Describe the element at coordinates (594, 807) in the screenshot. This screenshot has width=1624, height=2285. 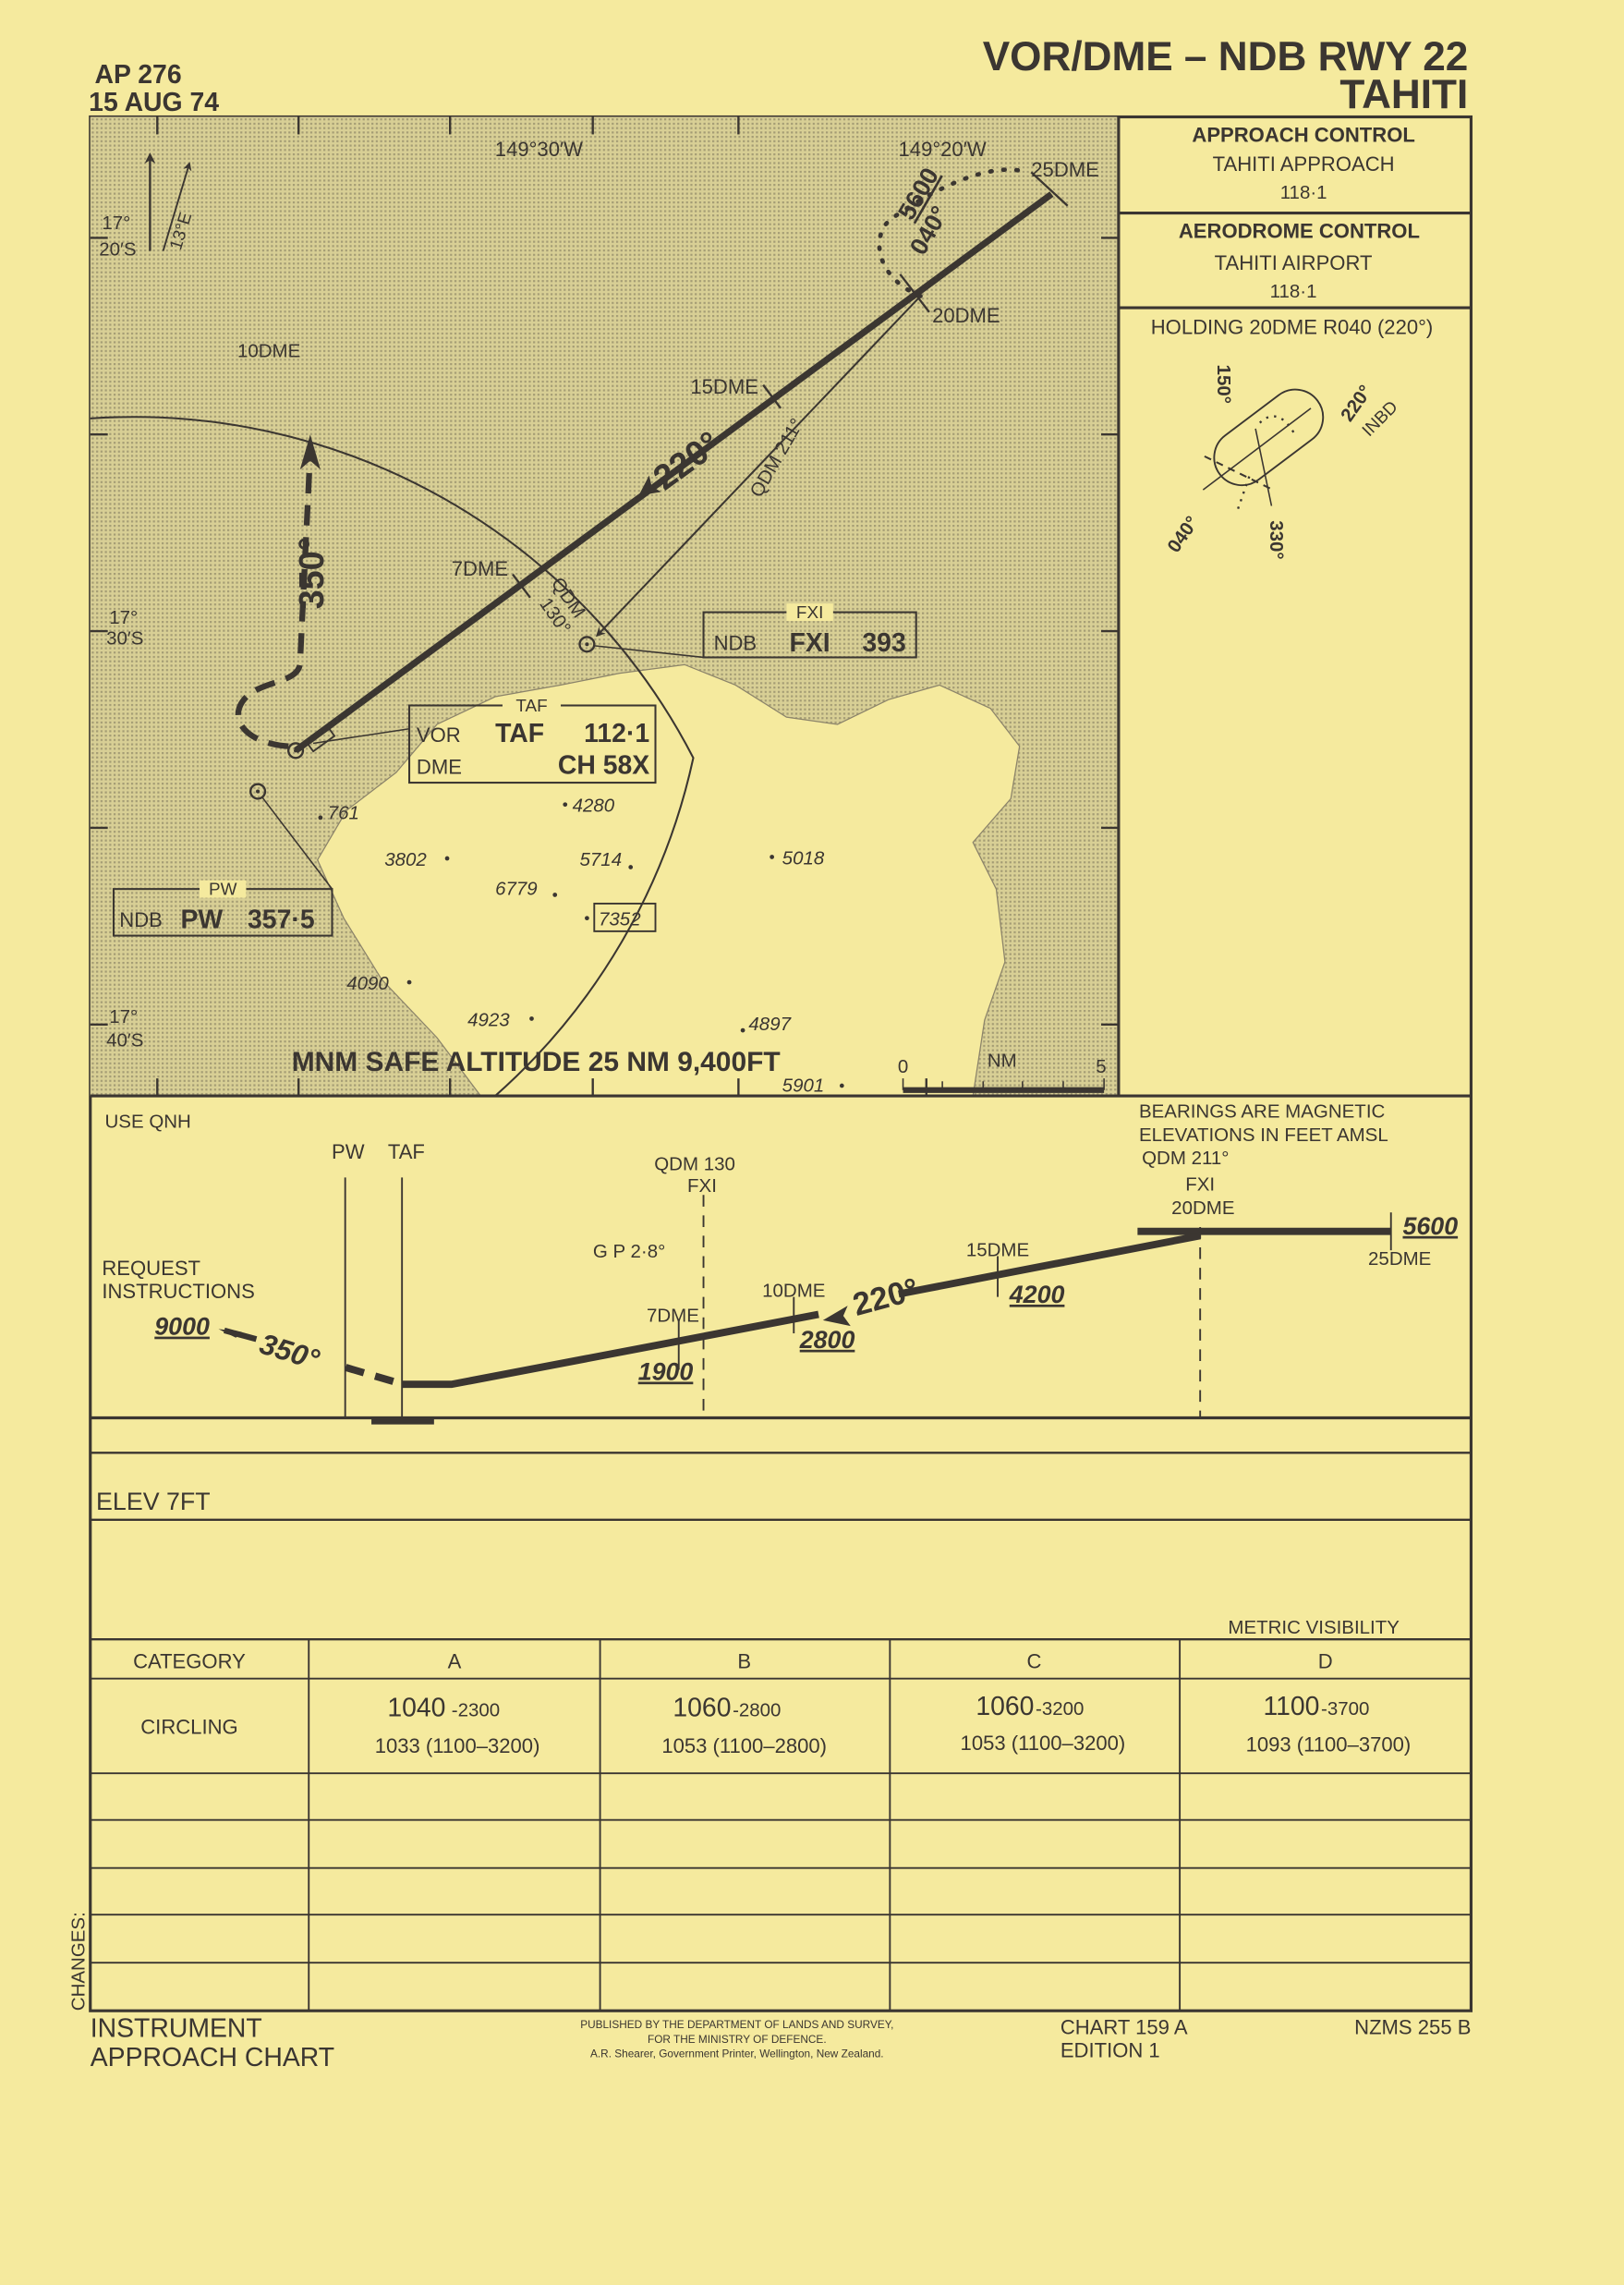
I see `spot-height: 4280` at that location.